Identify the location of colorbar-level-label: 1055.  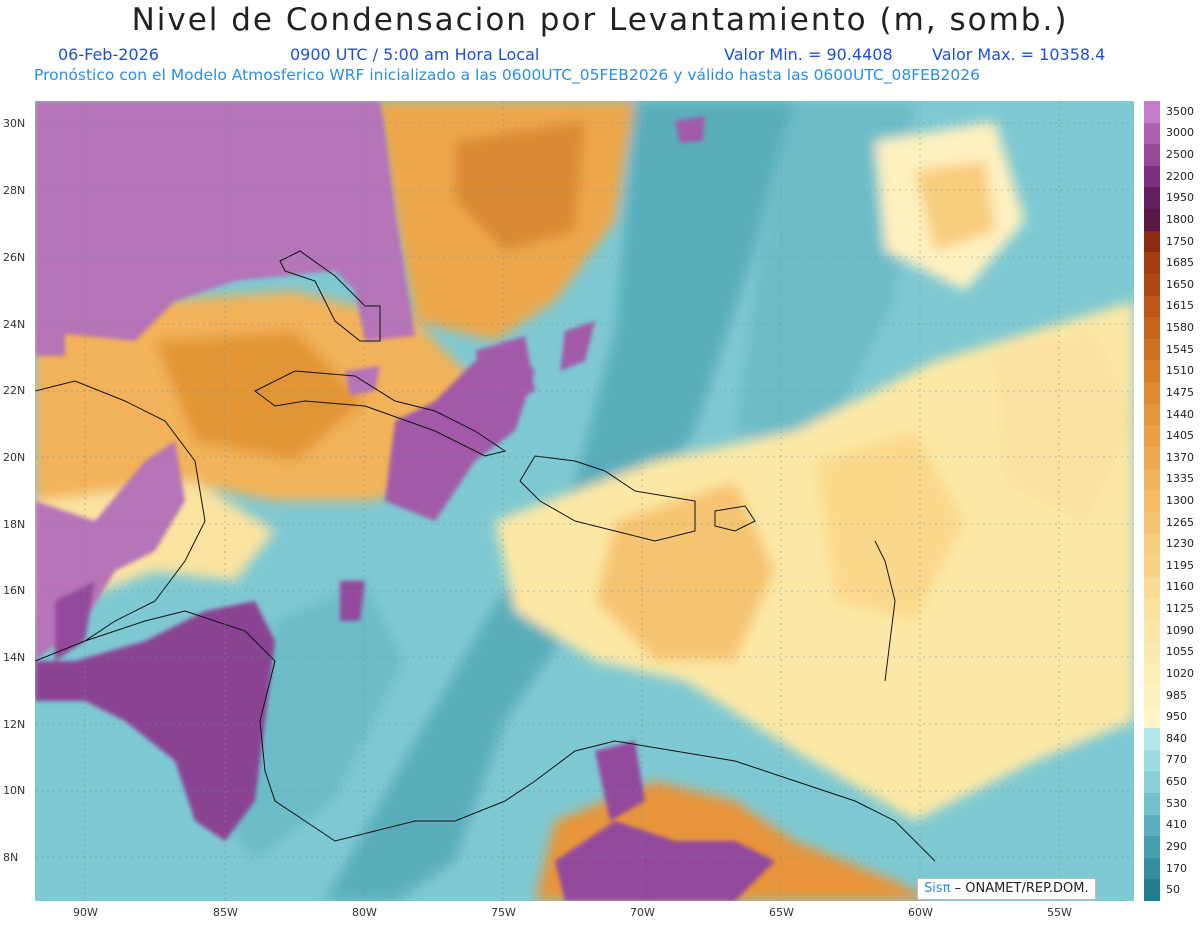
(1180, 652).